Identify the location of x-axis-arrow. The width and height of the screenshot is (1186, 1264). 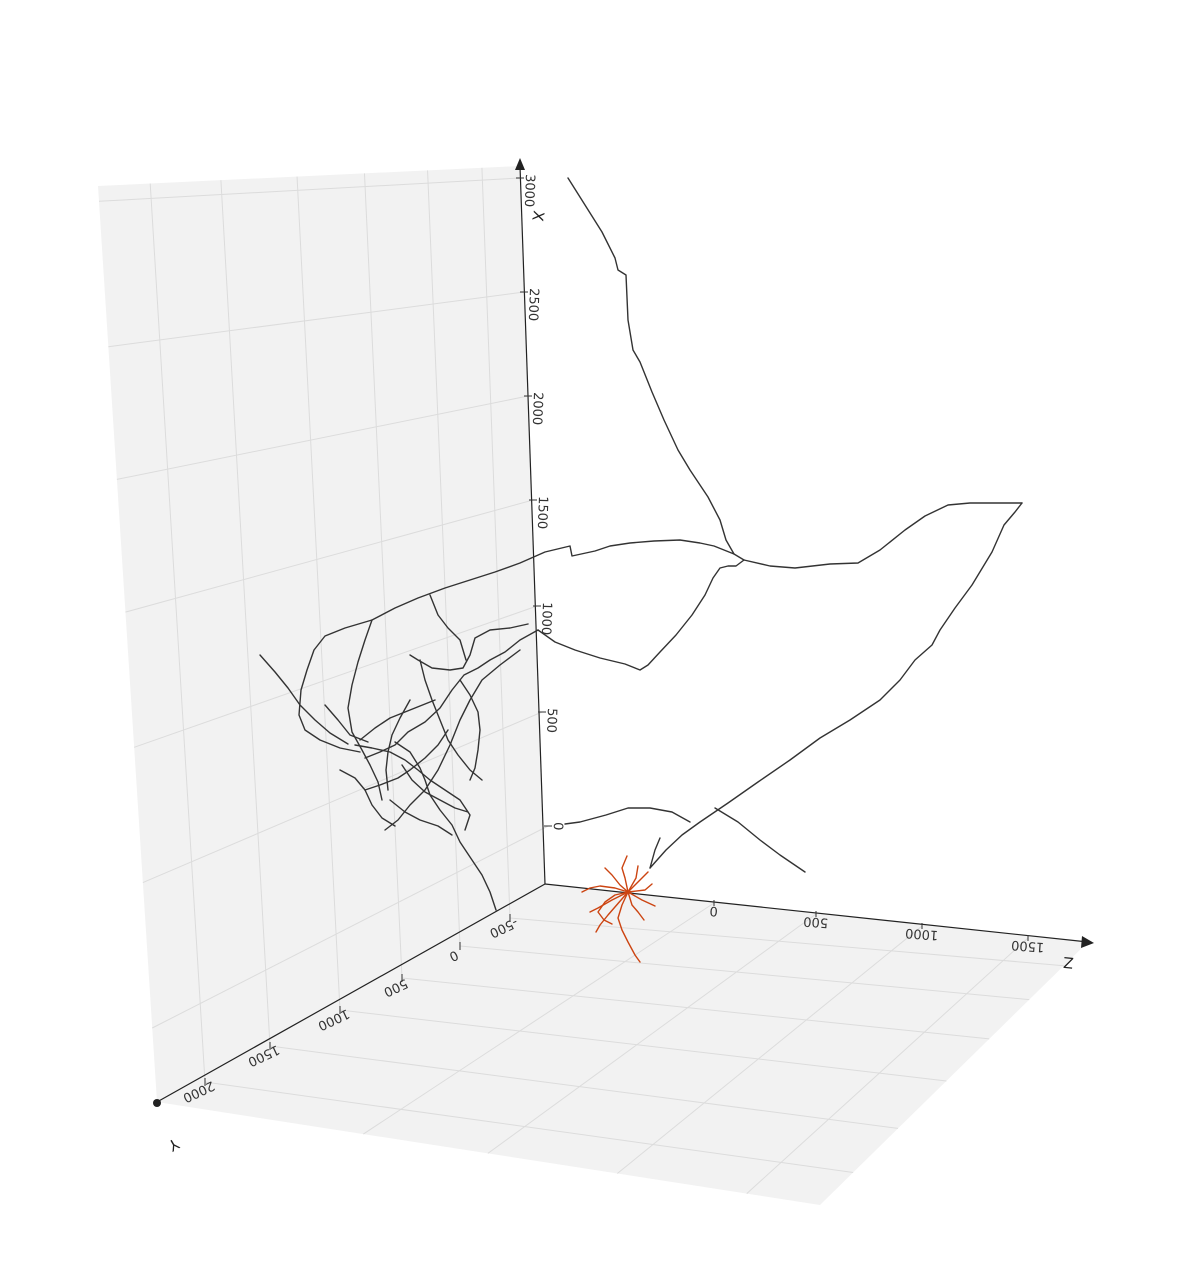
(520, 164).